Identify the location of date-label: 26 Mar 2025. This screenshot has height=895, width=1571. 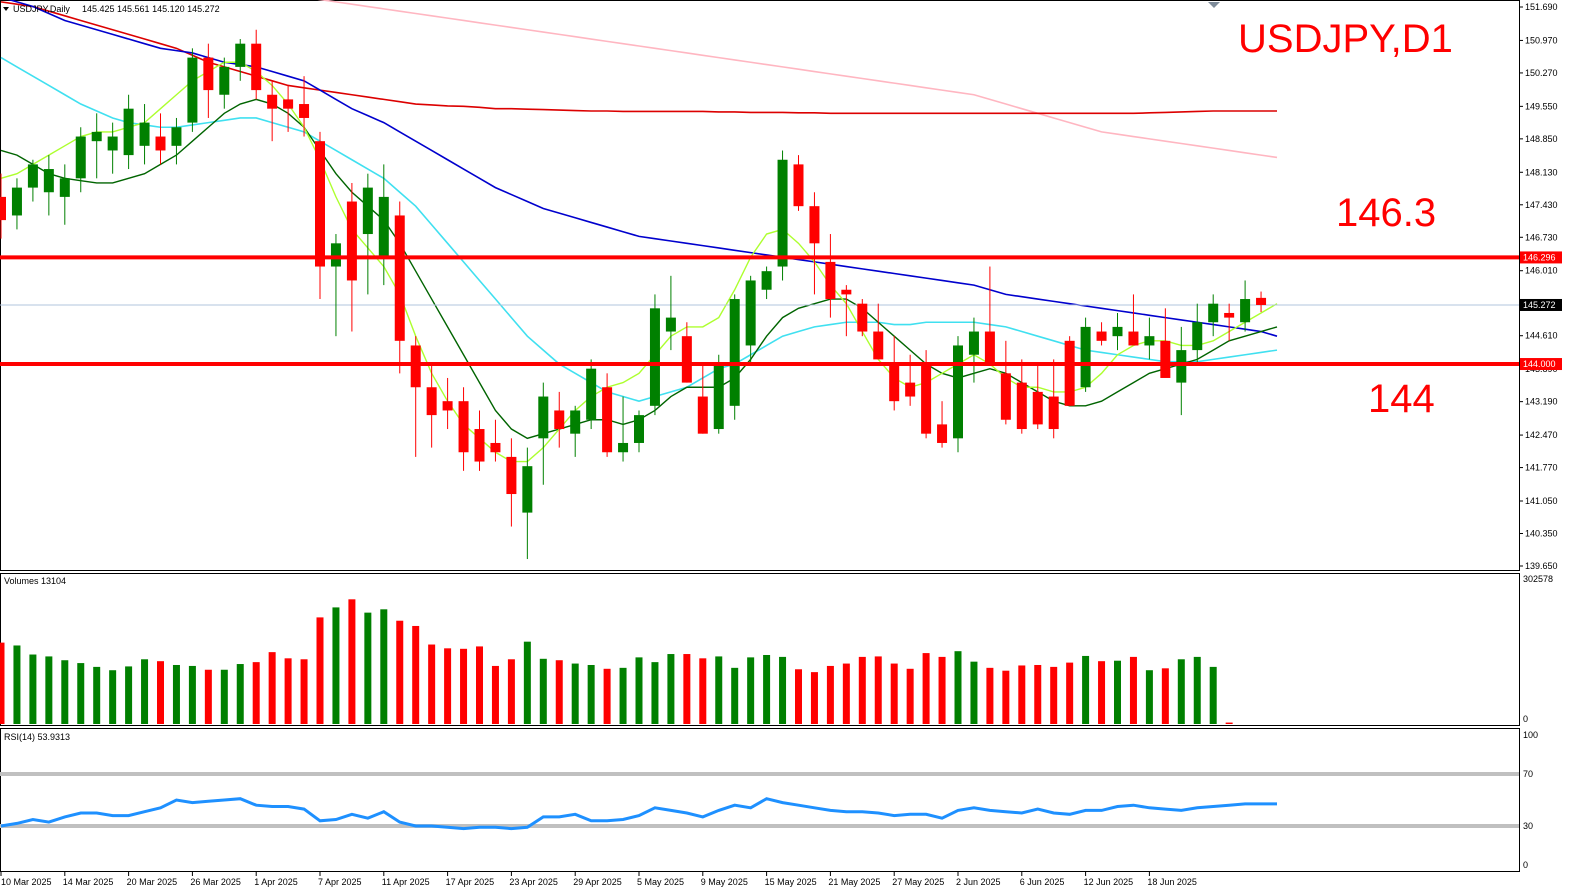
(215, 882).